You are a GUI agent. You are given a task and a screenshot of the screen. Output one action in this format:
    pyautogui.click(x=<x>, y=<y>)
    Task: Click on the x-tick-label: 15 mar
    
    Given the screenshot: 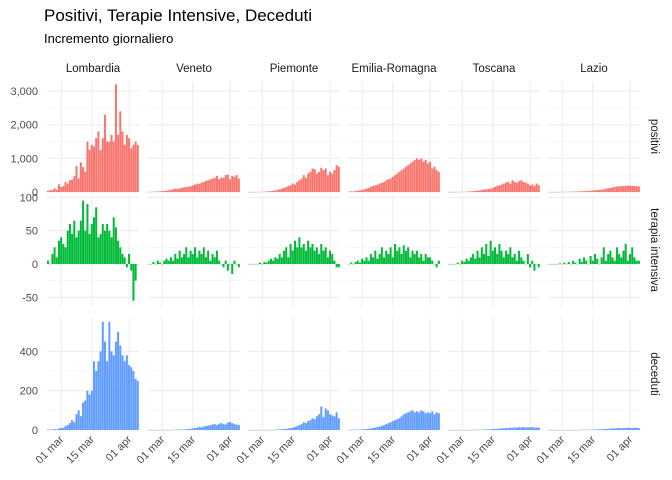 What is the action you would take?
    pyautogui.click(x=481, y=449)
    